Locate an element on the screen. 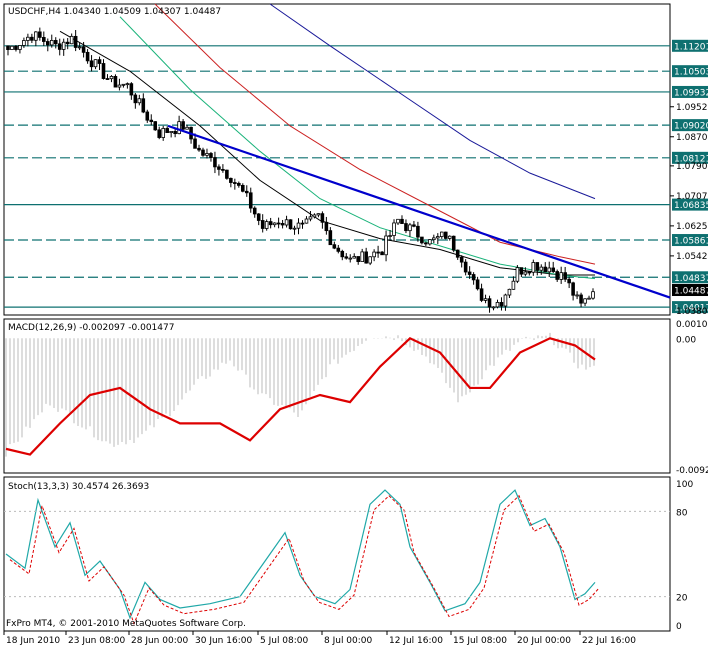 This screenshot has width=708, height=648. level-label-3: 1.09020 is located at coordinates (691, 127).